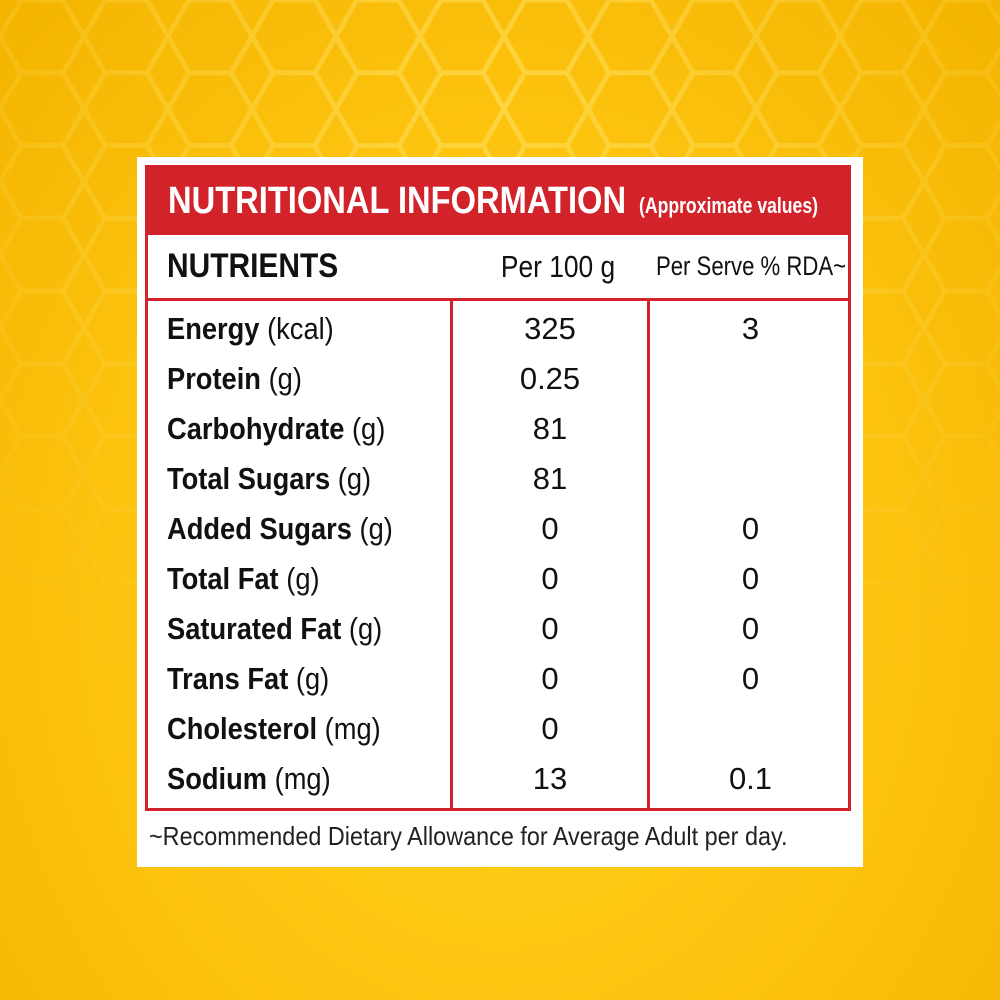 The width and height of the screenshot is (1000, 1000). What do you see at coordinates (550, 378) in the screenshot?
I see `per-100g-value: 0.25` at bounding box center [550, 378].